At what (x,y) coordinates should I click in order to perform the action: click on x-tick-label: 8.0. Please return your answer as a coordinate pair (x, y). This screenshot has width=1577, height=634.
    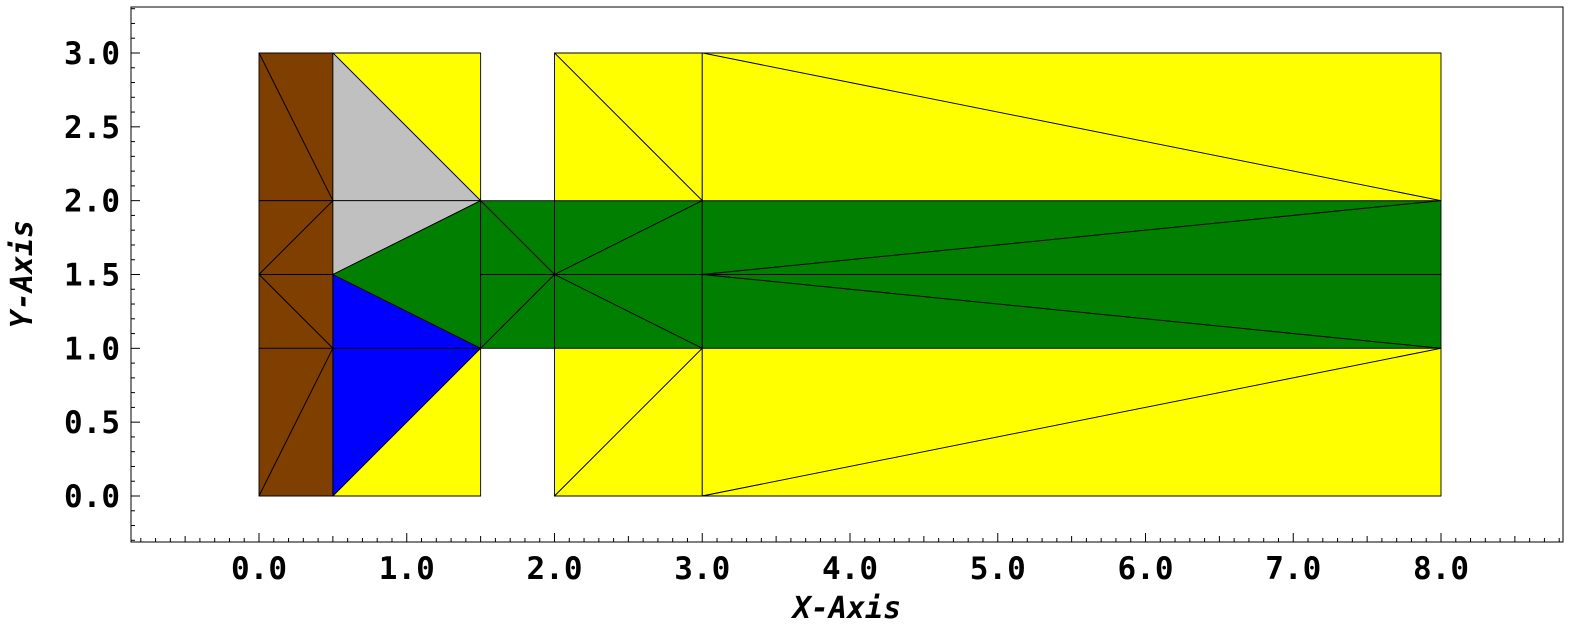
    Looking at the image, I should click on (1441, 569).